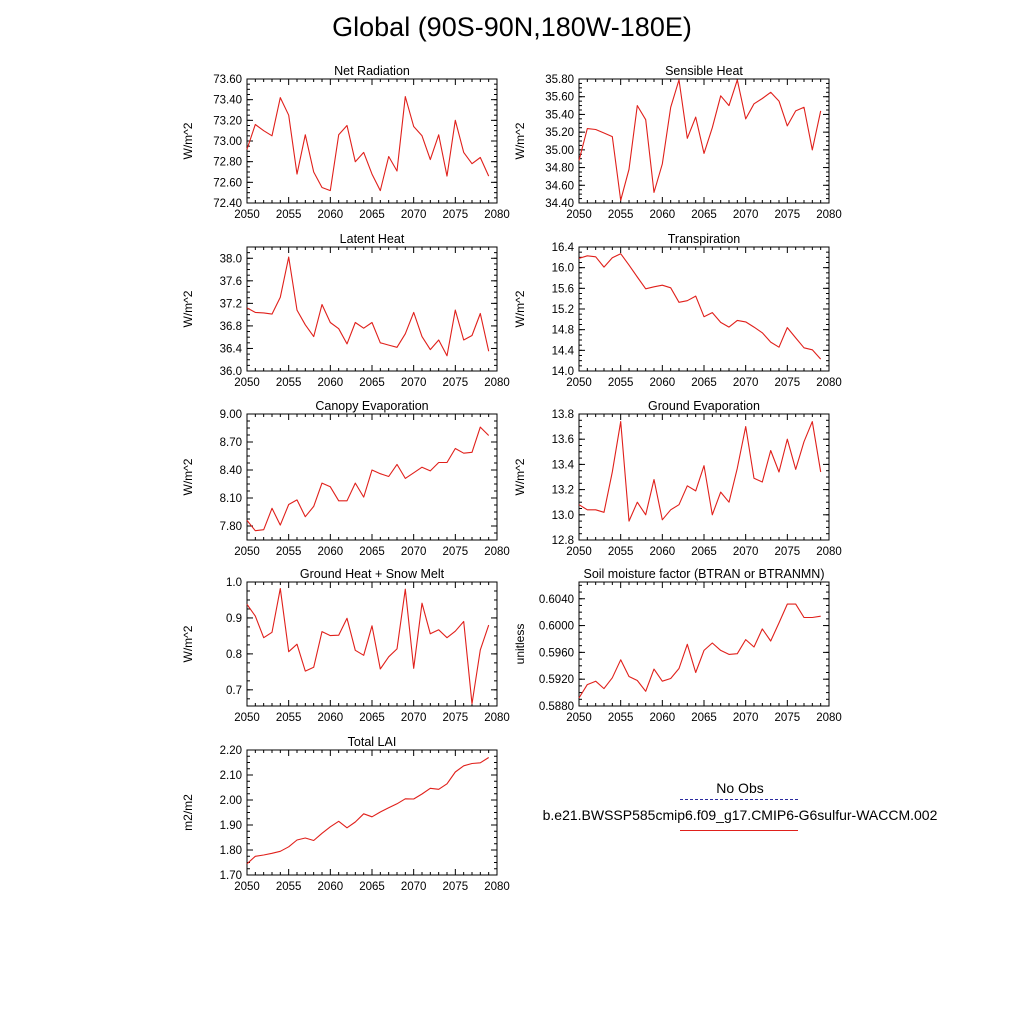 The height and width of the screenshot is (1024, 1024). I want to click on y-tick-label: 8.10, so click(231, 499).